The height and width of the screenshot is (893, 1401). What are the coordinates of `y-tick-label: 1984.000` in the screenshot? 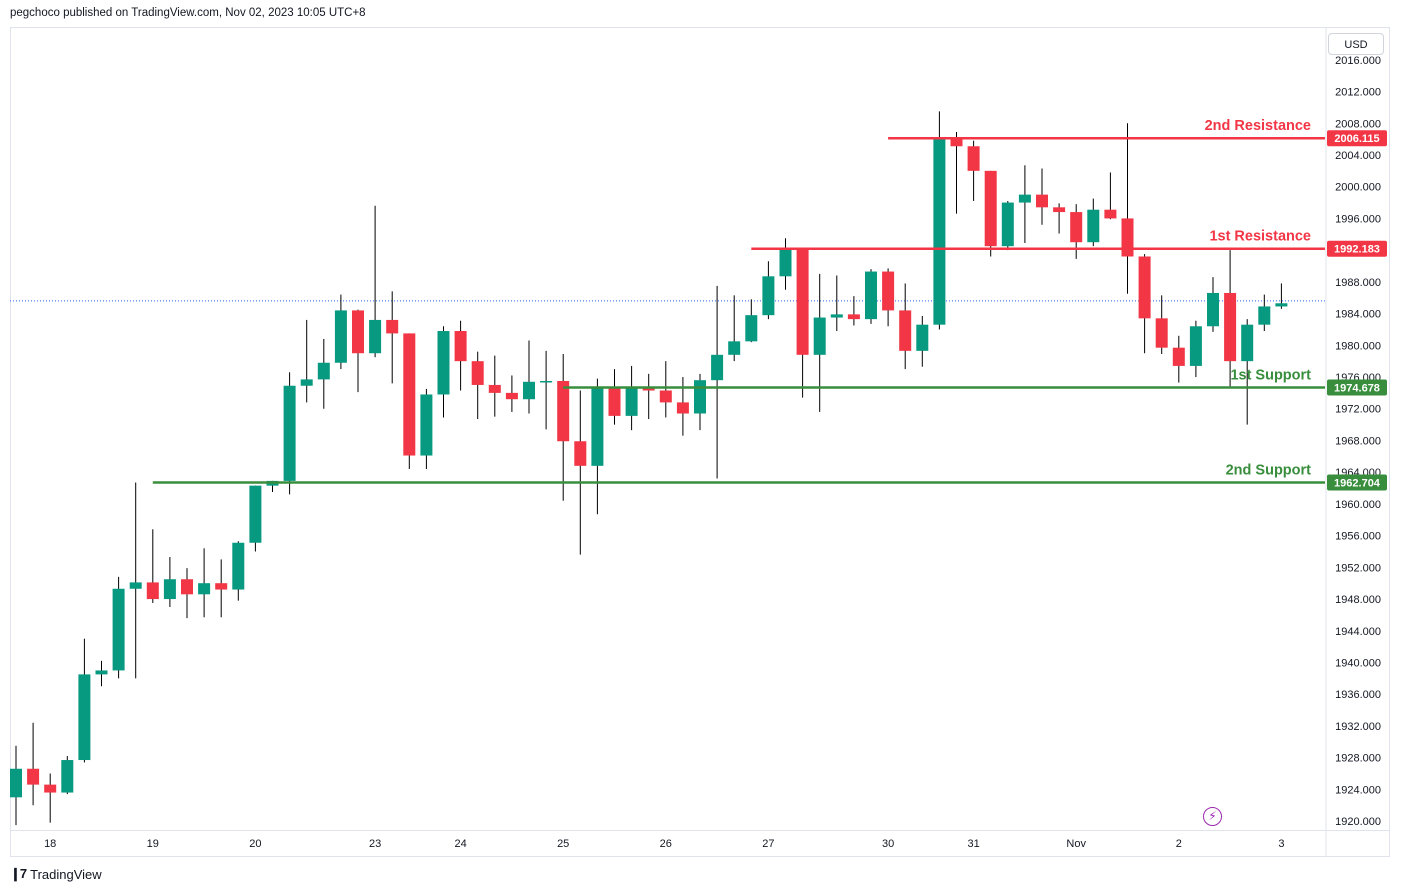 It's located at (1358, 315).